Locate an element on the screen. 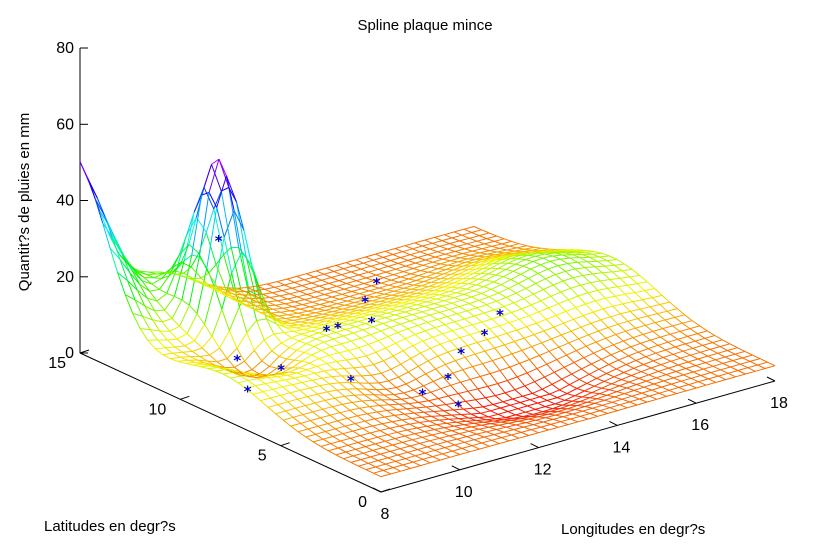 This screenshot has height=546, width=817. tick-mark is located at coordinates (613, 423).